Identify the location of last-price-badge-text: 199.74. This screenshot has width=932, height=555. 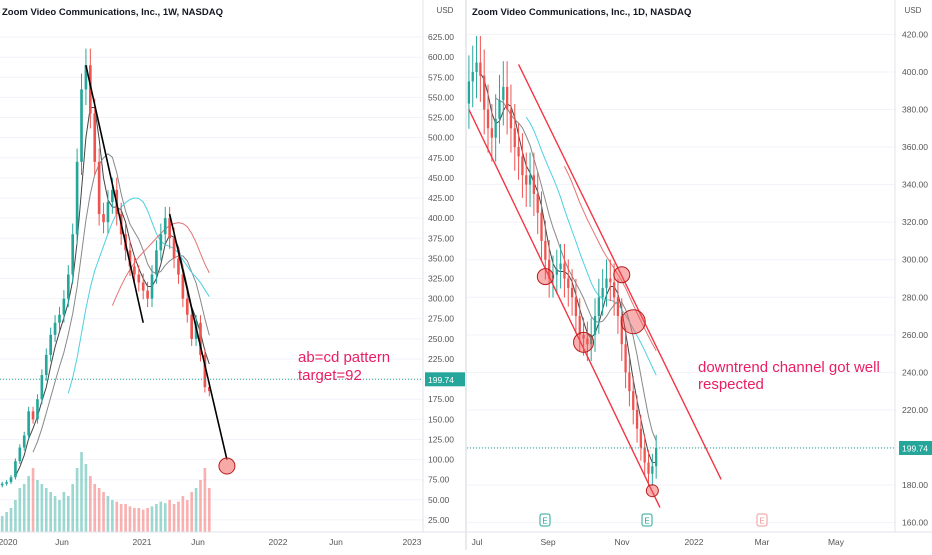
(915, 448).